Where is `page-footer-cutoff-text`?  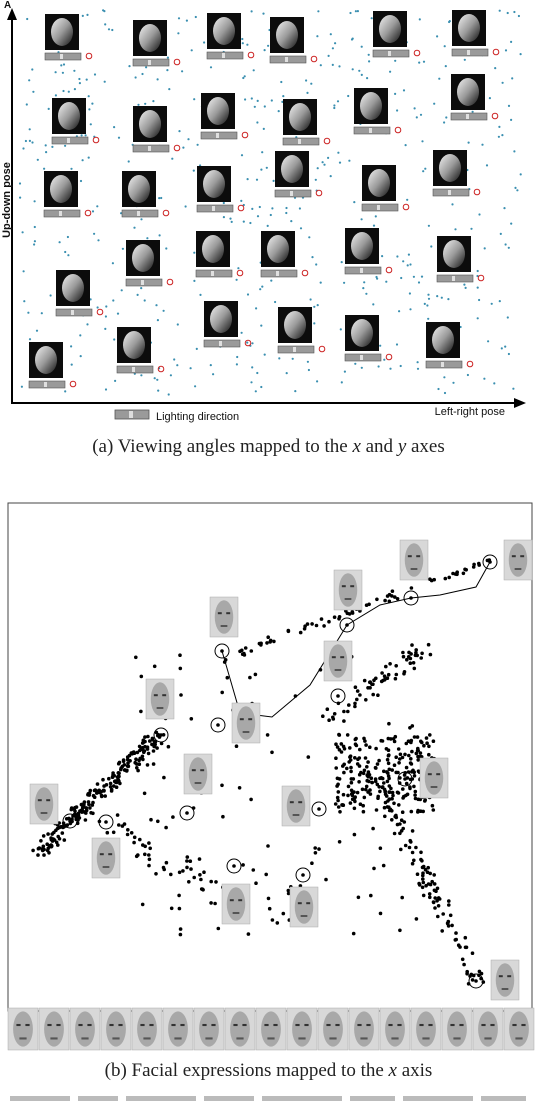
page-footer-cutoff-text is located at coordinates (268, 1098).